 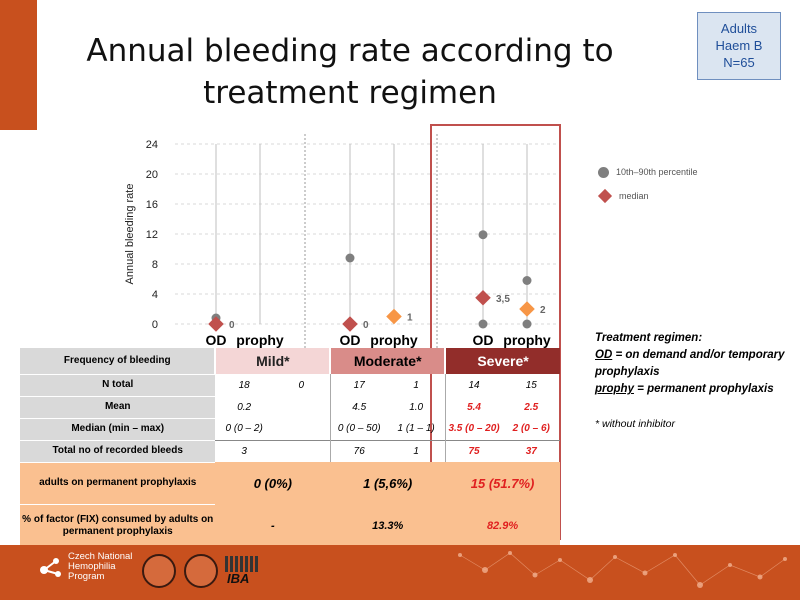 I want to click on y-axis-label: Annual bleeding rate, so click(x=130, y=234).